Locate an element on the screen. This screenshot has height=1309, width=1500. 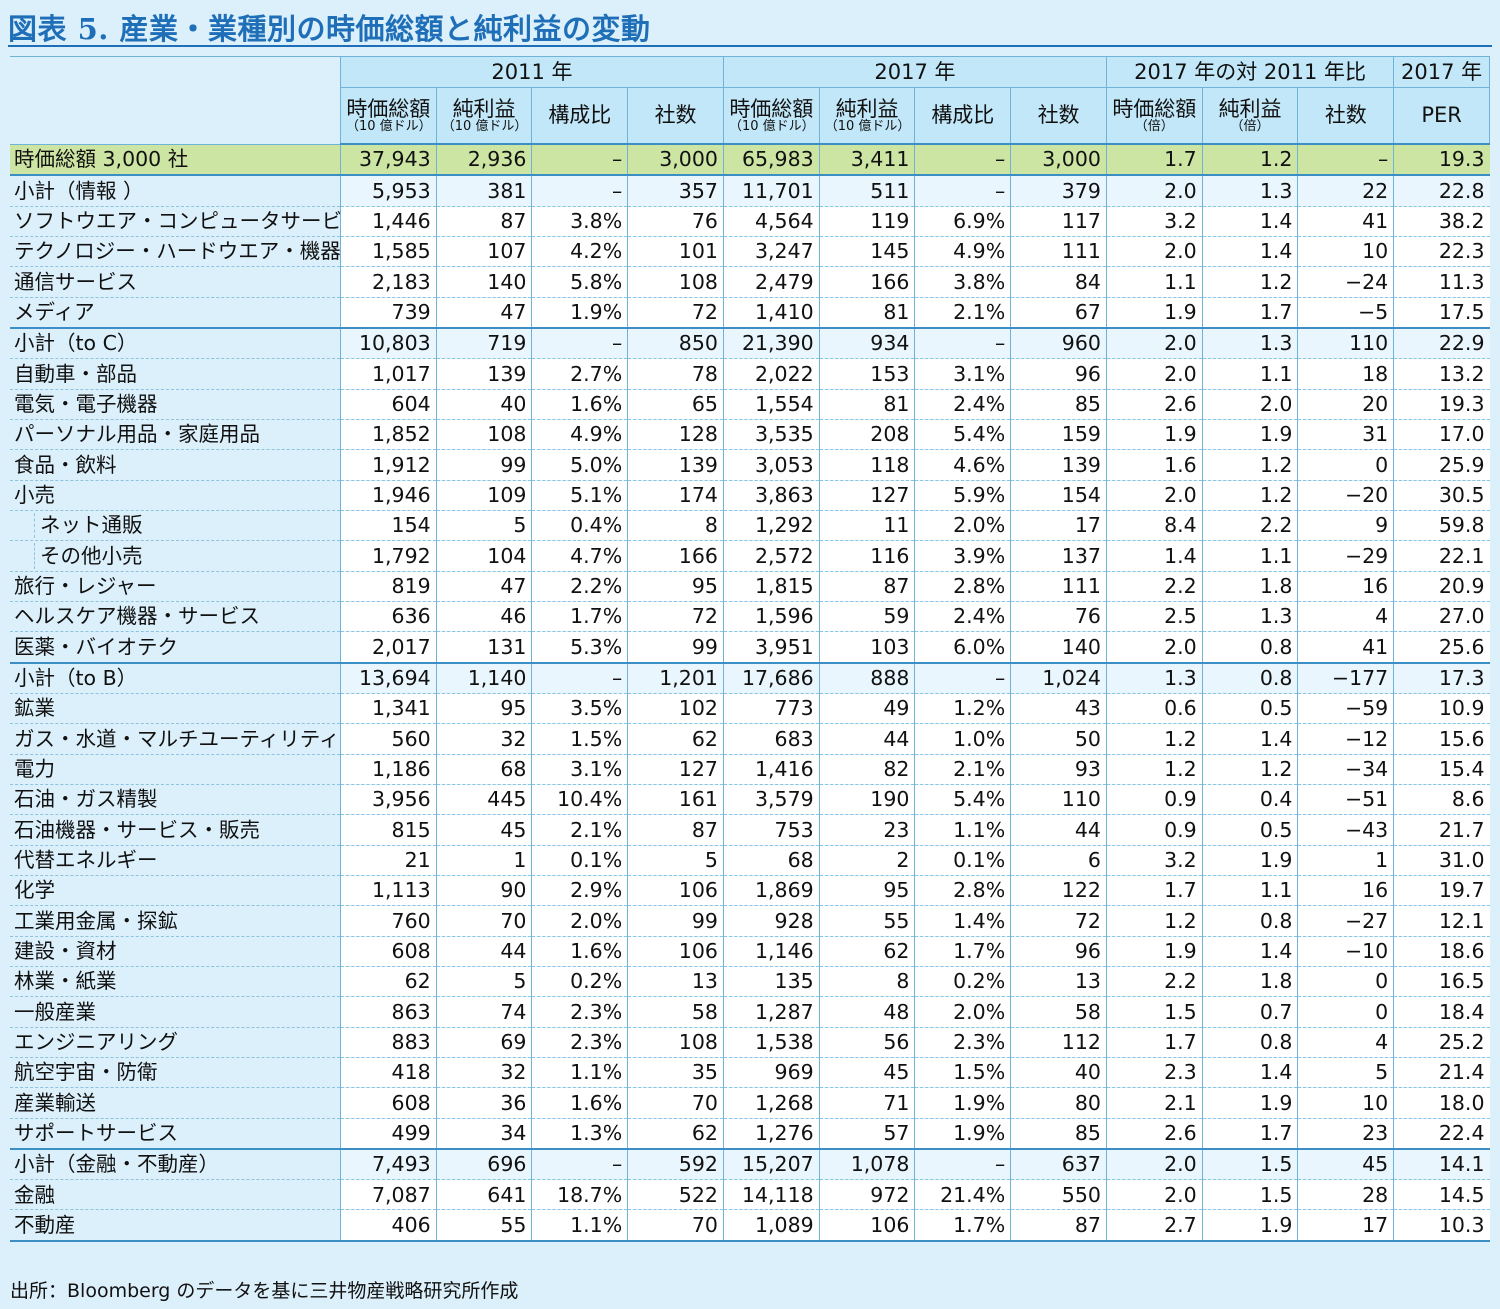
row-label: ネット通販 is located at coordinates (175, 526).